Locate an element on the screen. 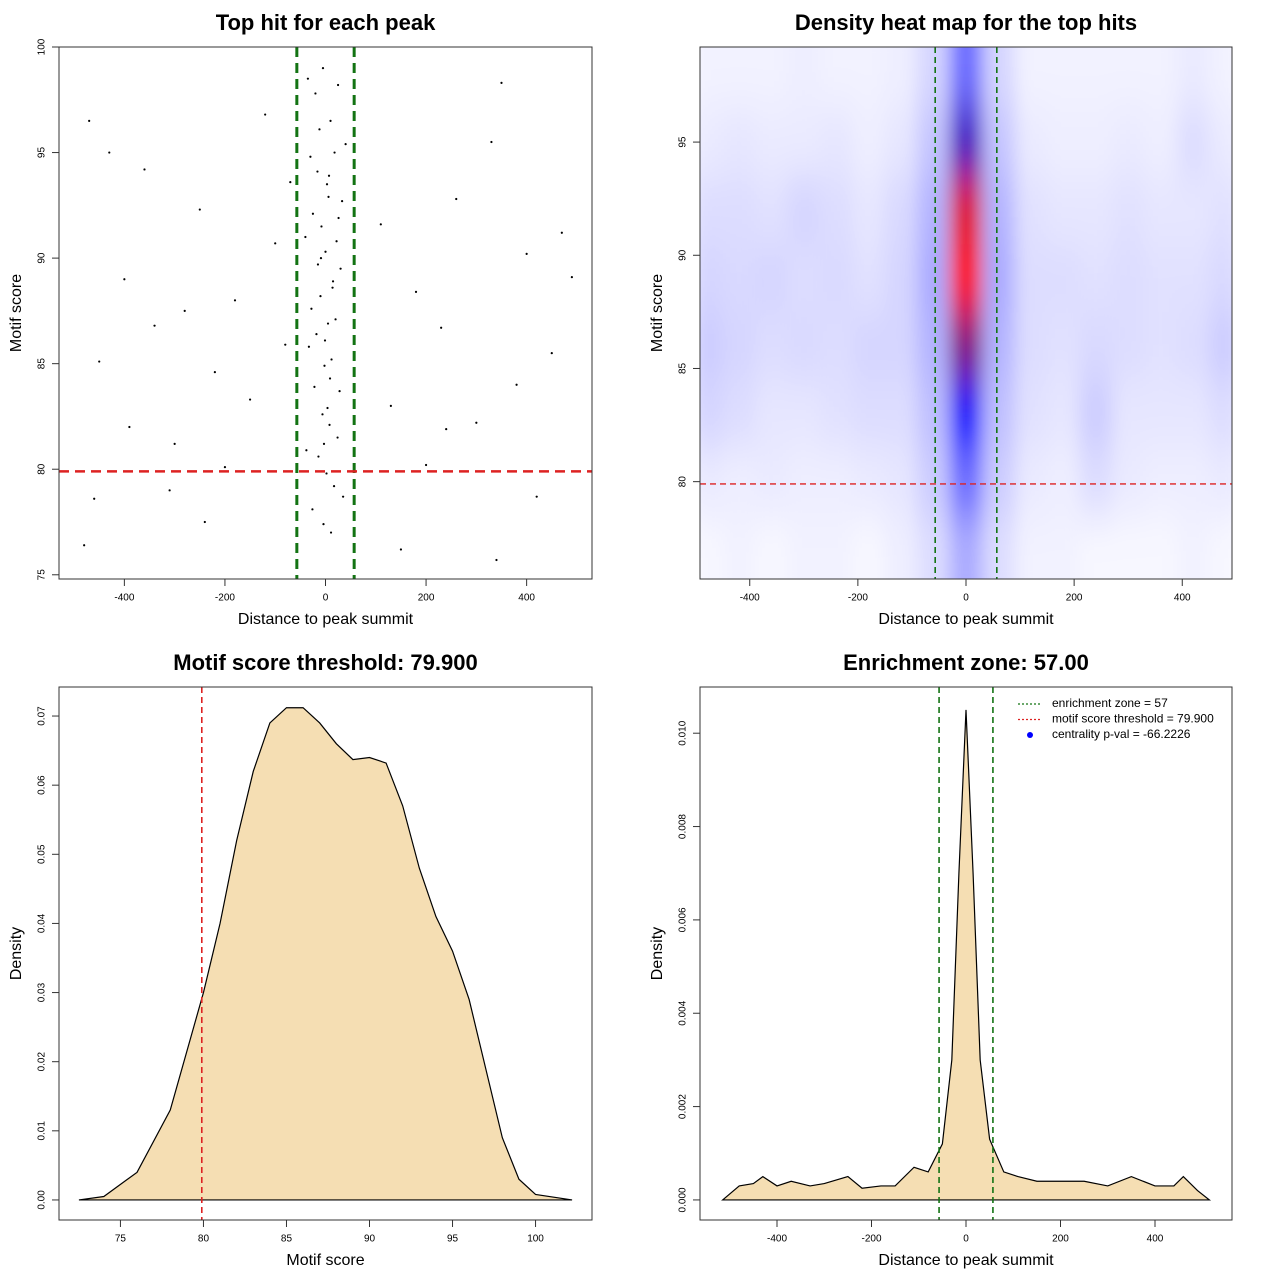 The height and width of the screenshot is (1280, 1280). x-tick-label: 200 is located at coordinates (1060, 1239).